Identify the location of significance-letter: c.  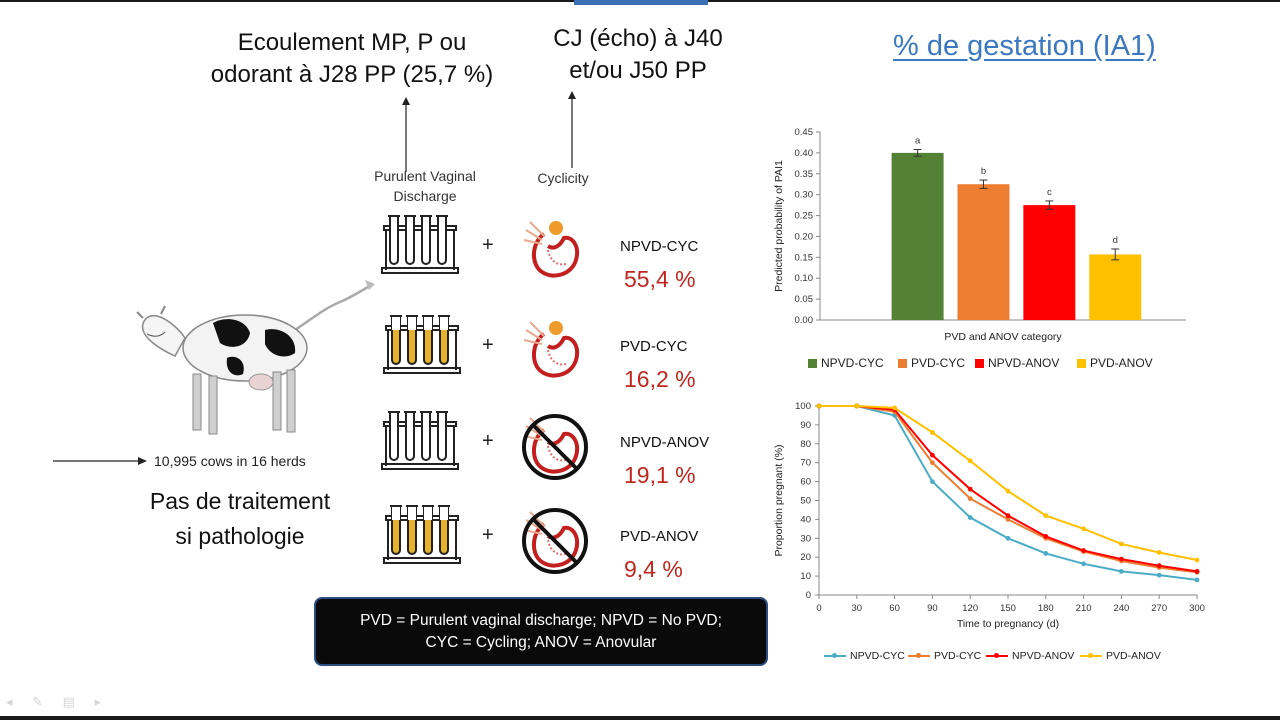
(1049, 192).